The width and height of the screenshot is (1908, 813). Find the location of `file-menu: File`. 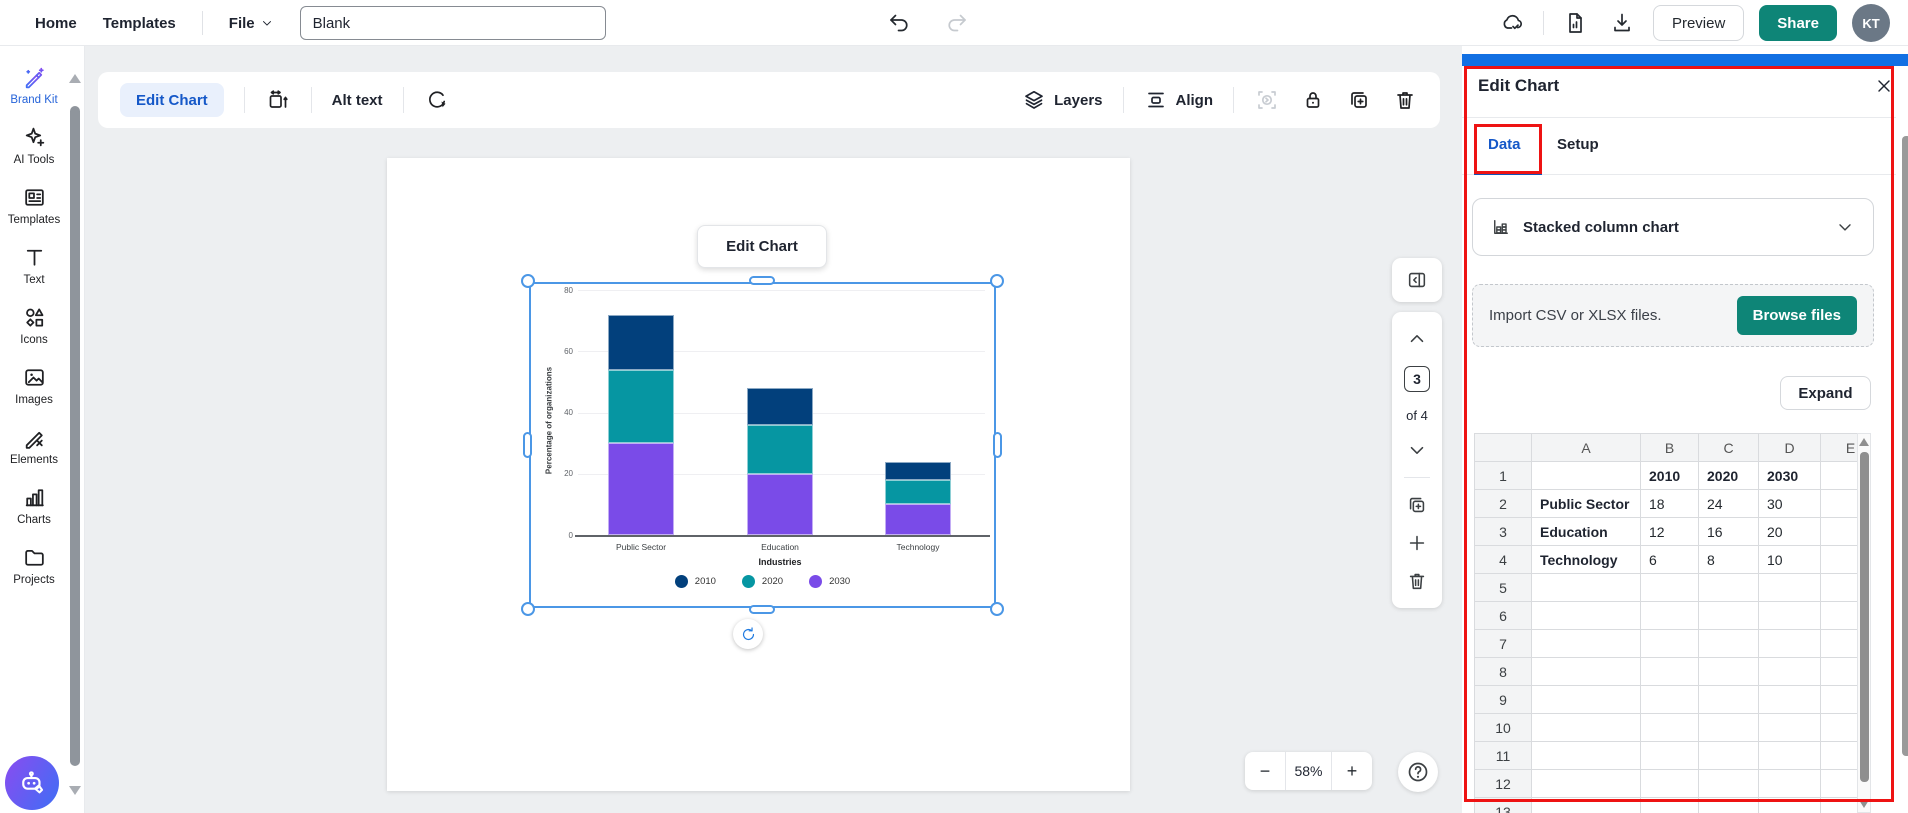

file-menu: File is located at coordinates (251, 23).